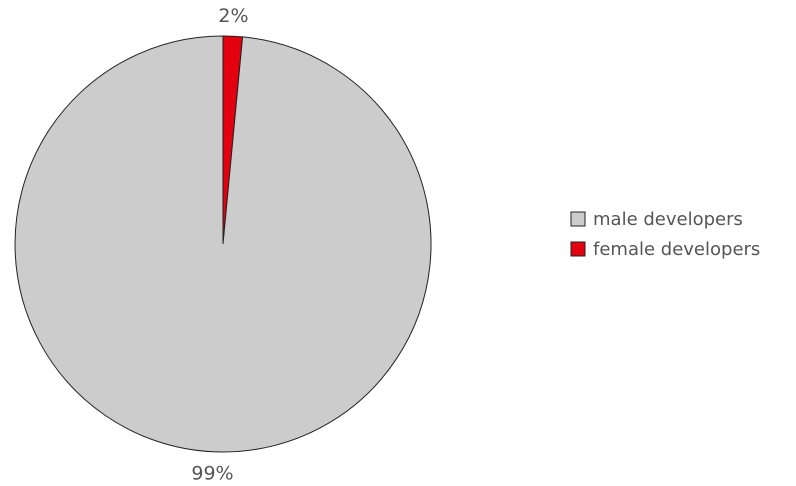 Image resolution: width=796 pixels, height=486 pixels. Describe the element at coordinates (578, 249) in the screenshot. I see `legend-swatch-female` at that location.